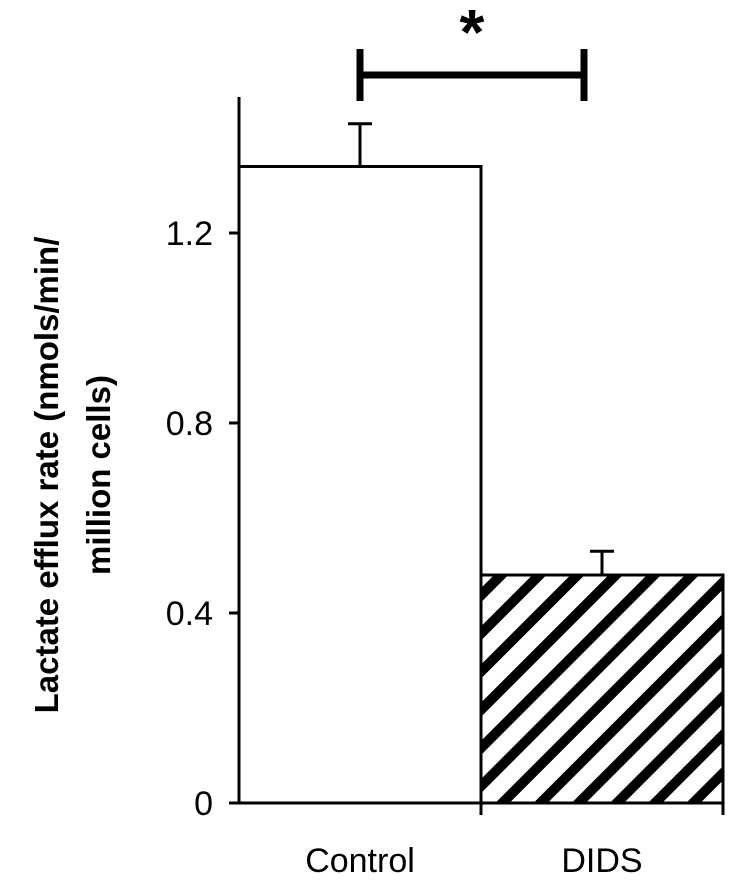  I want to click on y-tick-label: 0.8, so click(189, 424).